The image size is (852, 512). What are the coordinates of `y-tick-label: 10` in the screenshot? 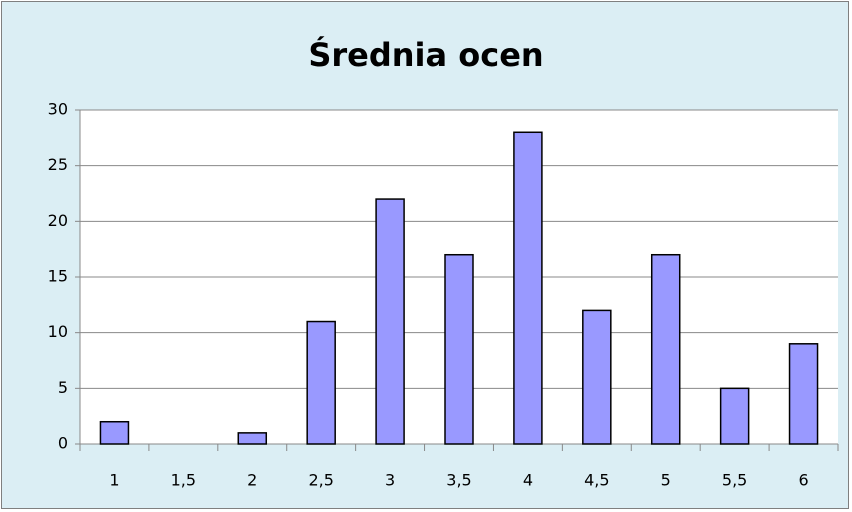 It's located at (58, 331).